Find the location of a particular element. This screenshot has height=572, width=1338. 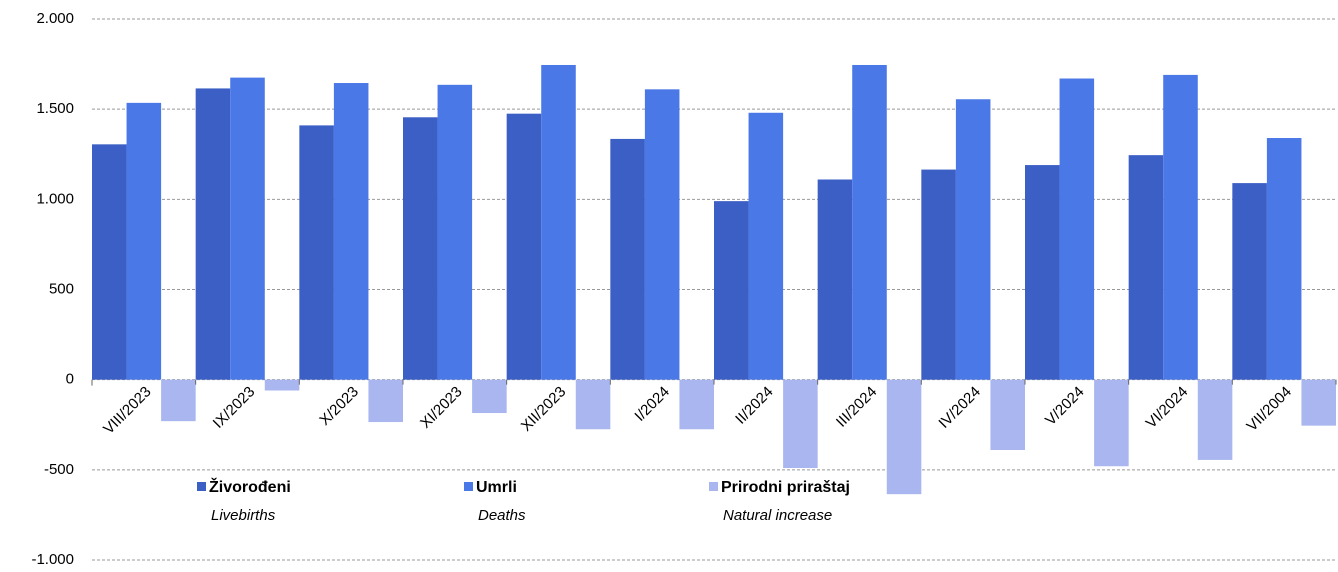

x-tick-label: IV/2024 is located at coordinates (959, 407).